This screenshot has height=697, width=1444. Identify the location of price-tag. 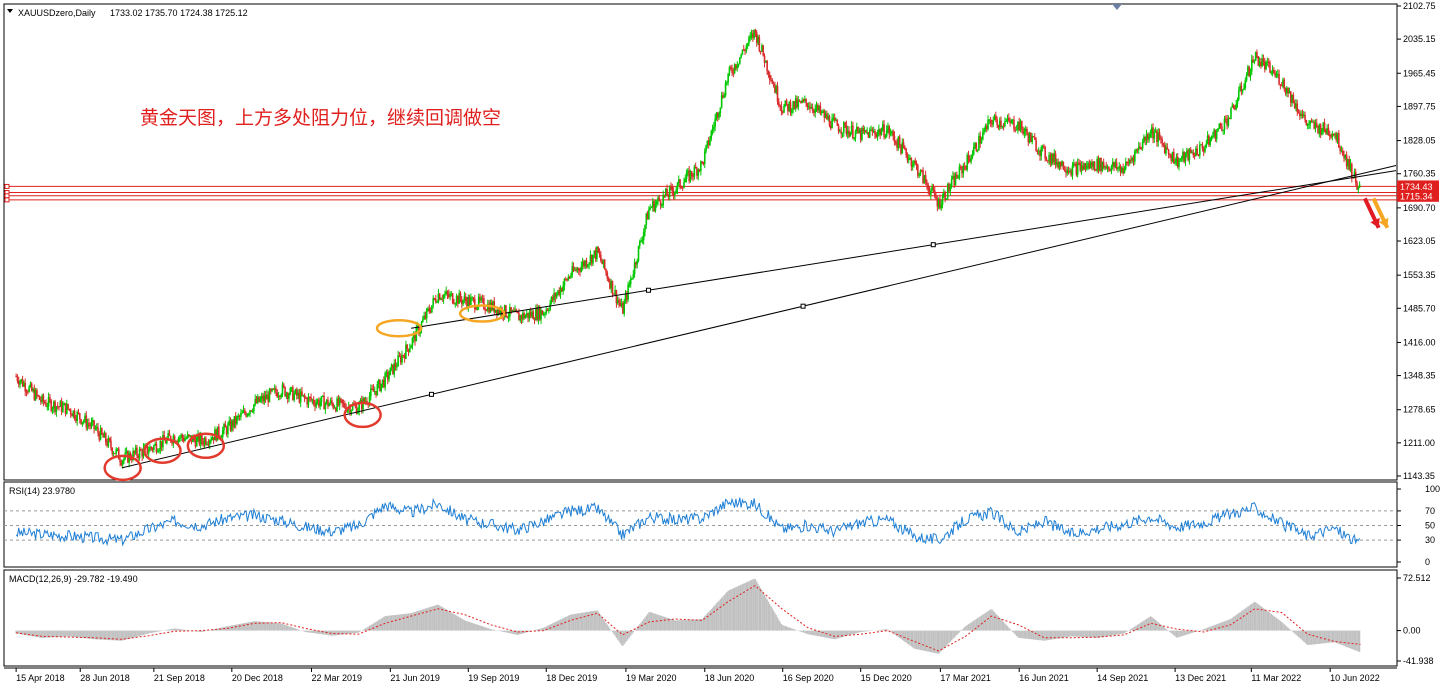
(1418, 186).